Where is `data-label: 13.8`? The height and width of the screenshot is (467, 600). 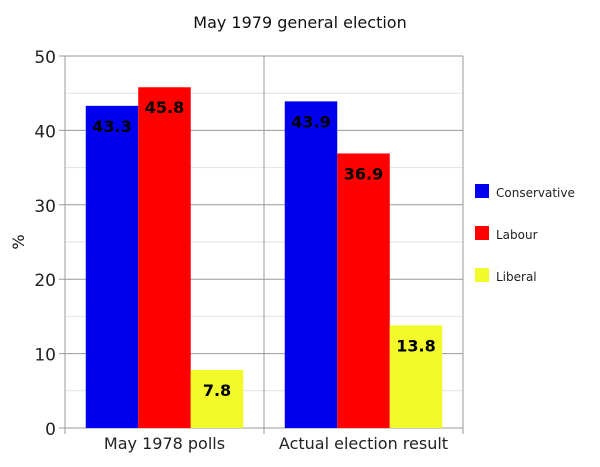 data-label: 13.8 is located at coordinates (415, 345).